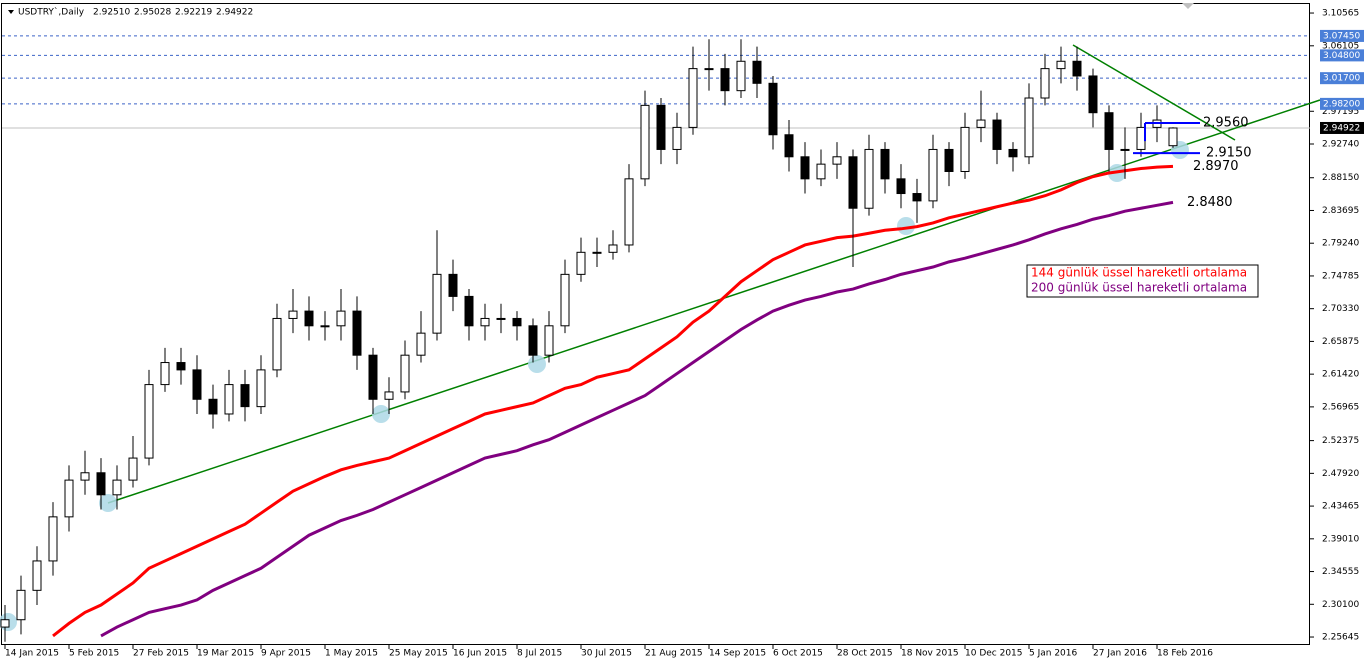 The height and width of the screenshot is (665, 1366). Describe the element at coordinates (1226, 122) in the screenshot. I see `annotation-label: 2.9560` at that location.